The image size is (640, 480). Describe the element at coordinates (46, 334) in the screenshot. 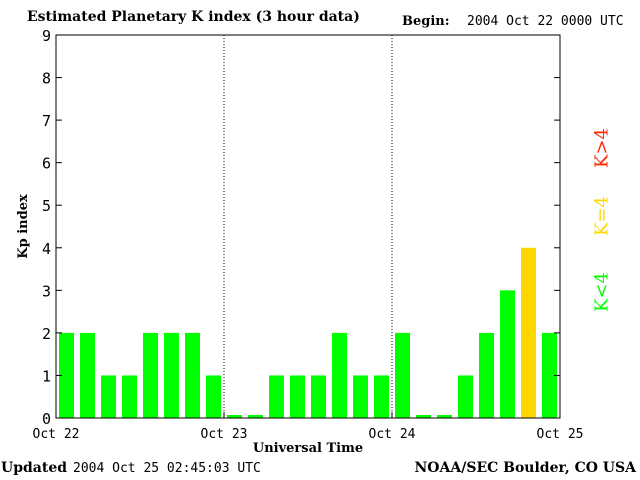

I see `y-tick-label: 2` at that location.